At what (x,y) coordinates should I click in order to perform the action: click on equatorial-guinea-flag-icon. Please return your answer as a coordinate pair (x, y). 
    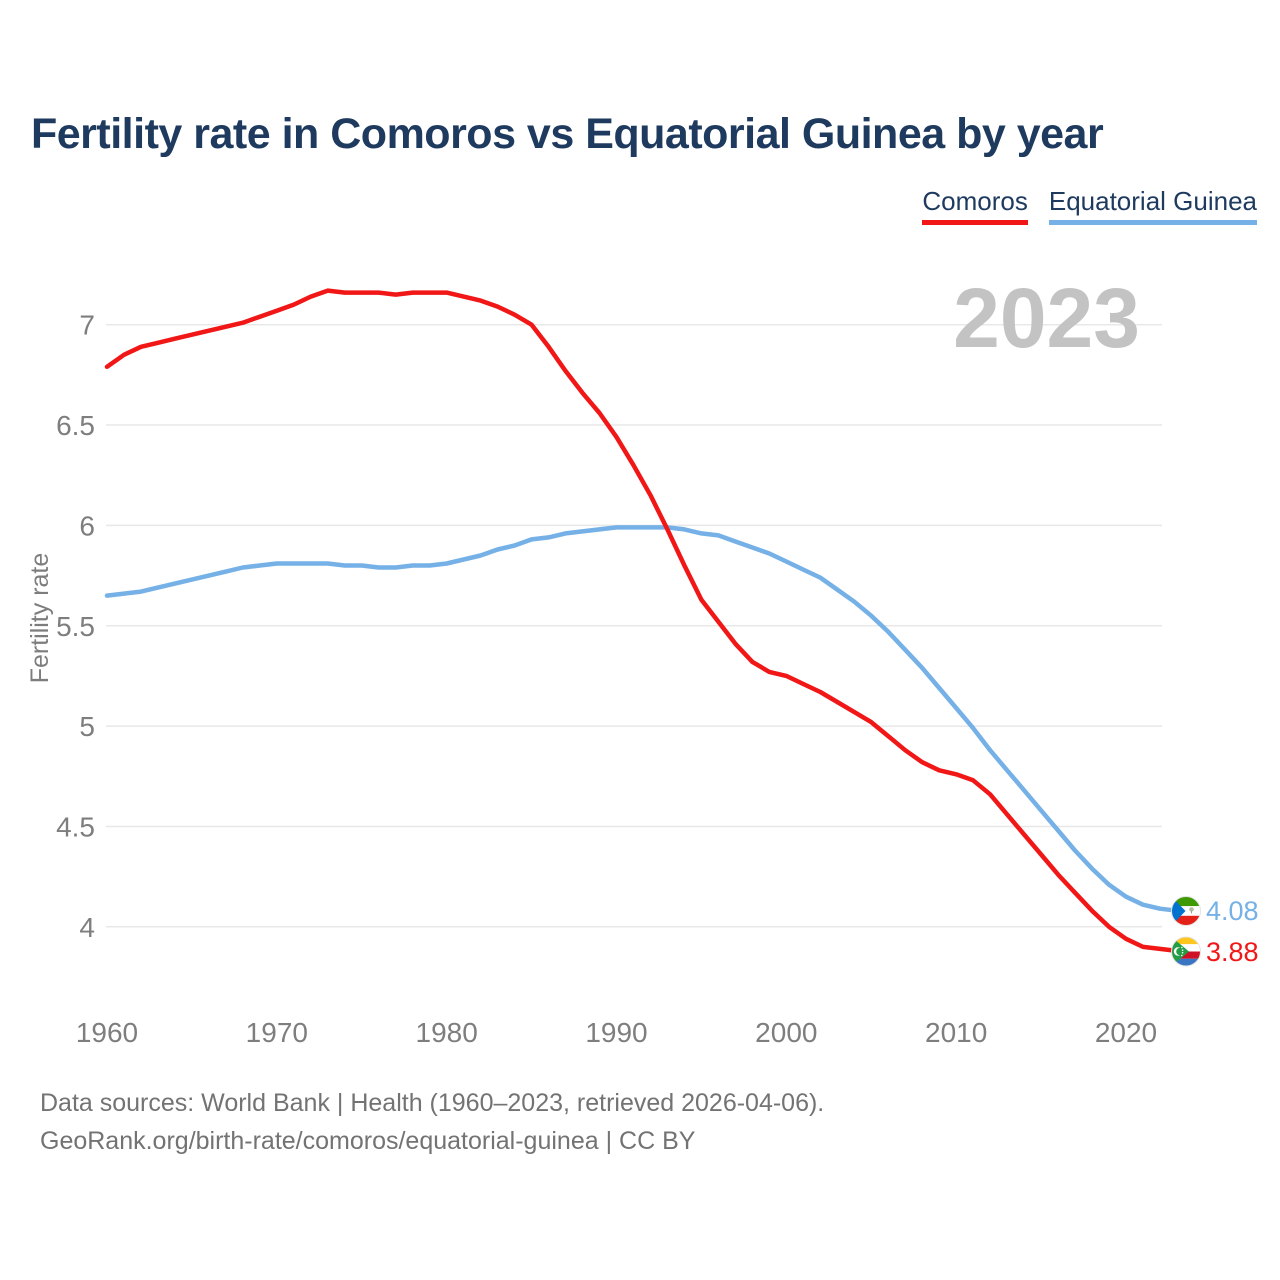
    Looking at the image, I should click on (1186, 911).